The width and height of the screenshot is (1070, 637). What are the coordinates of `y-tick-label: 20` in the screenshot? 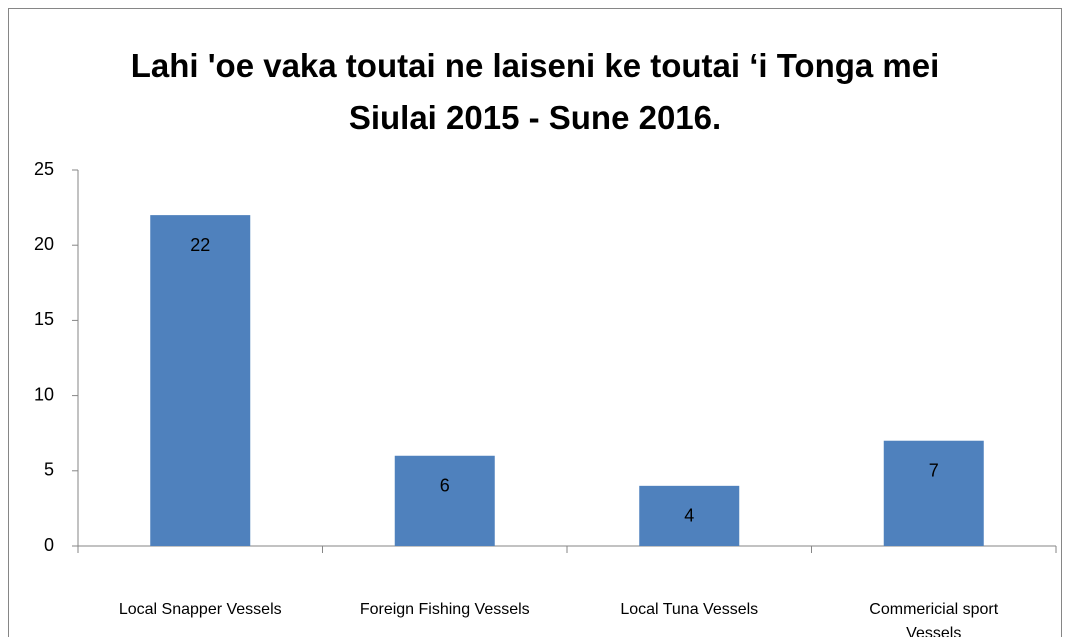 It's located at (44, 244).